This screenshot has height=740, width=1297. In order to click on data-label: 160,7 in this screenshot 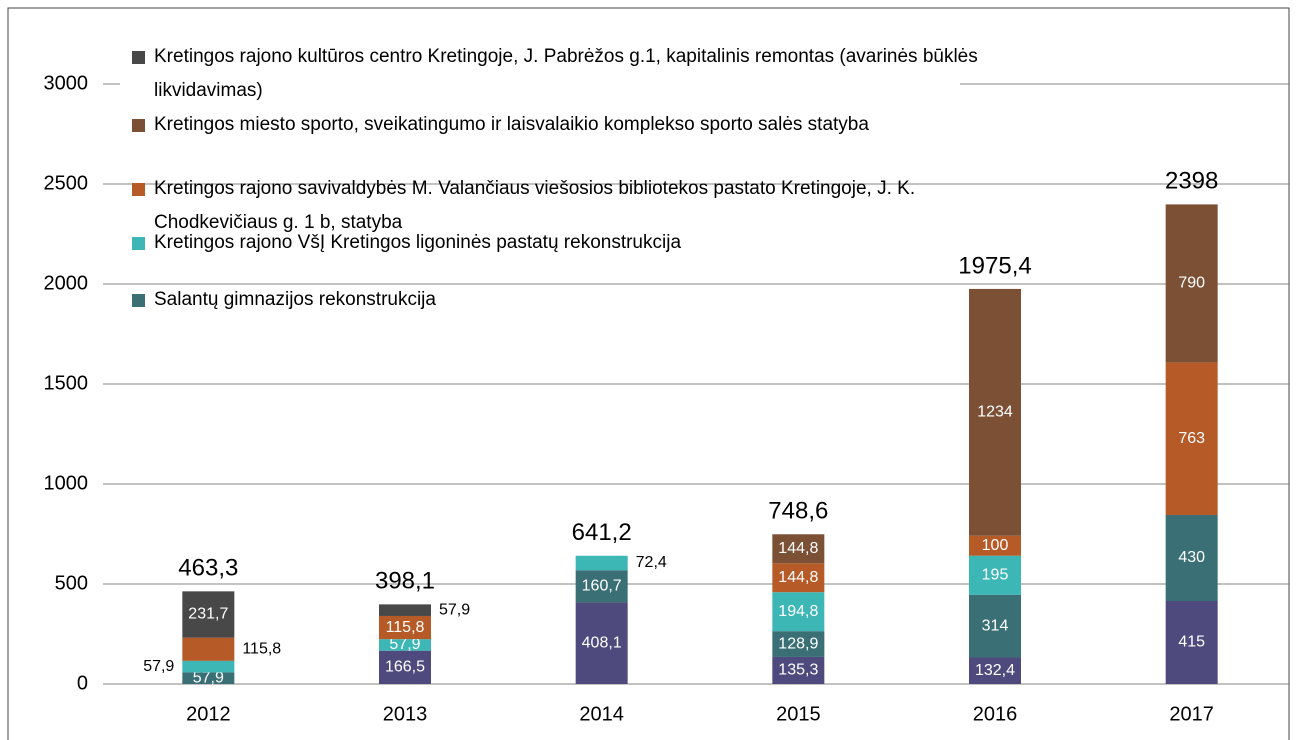, I will do `click(602, 586)`.